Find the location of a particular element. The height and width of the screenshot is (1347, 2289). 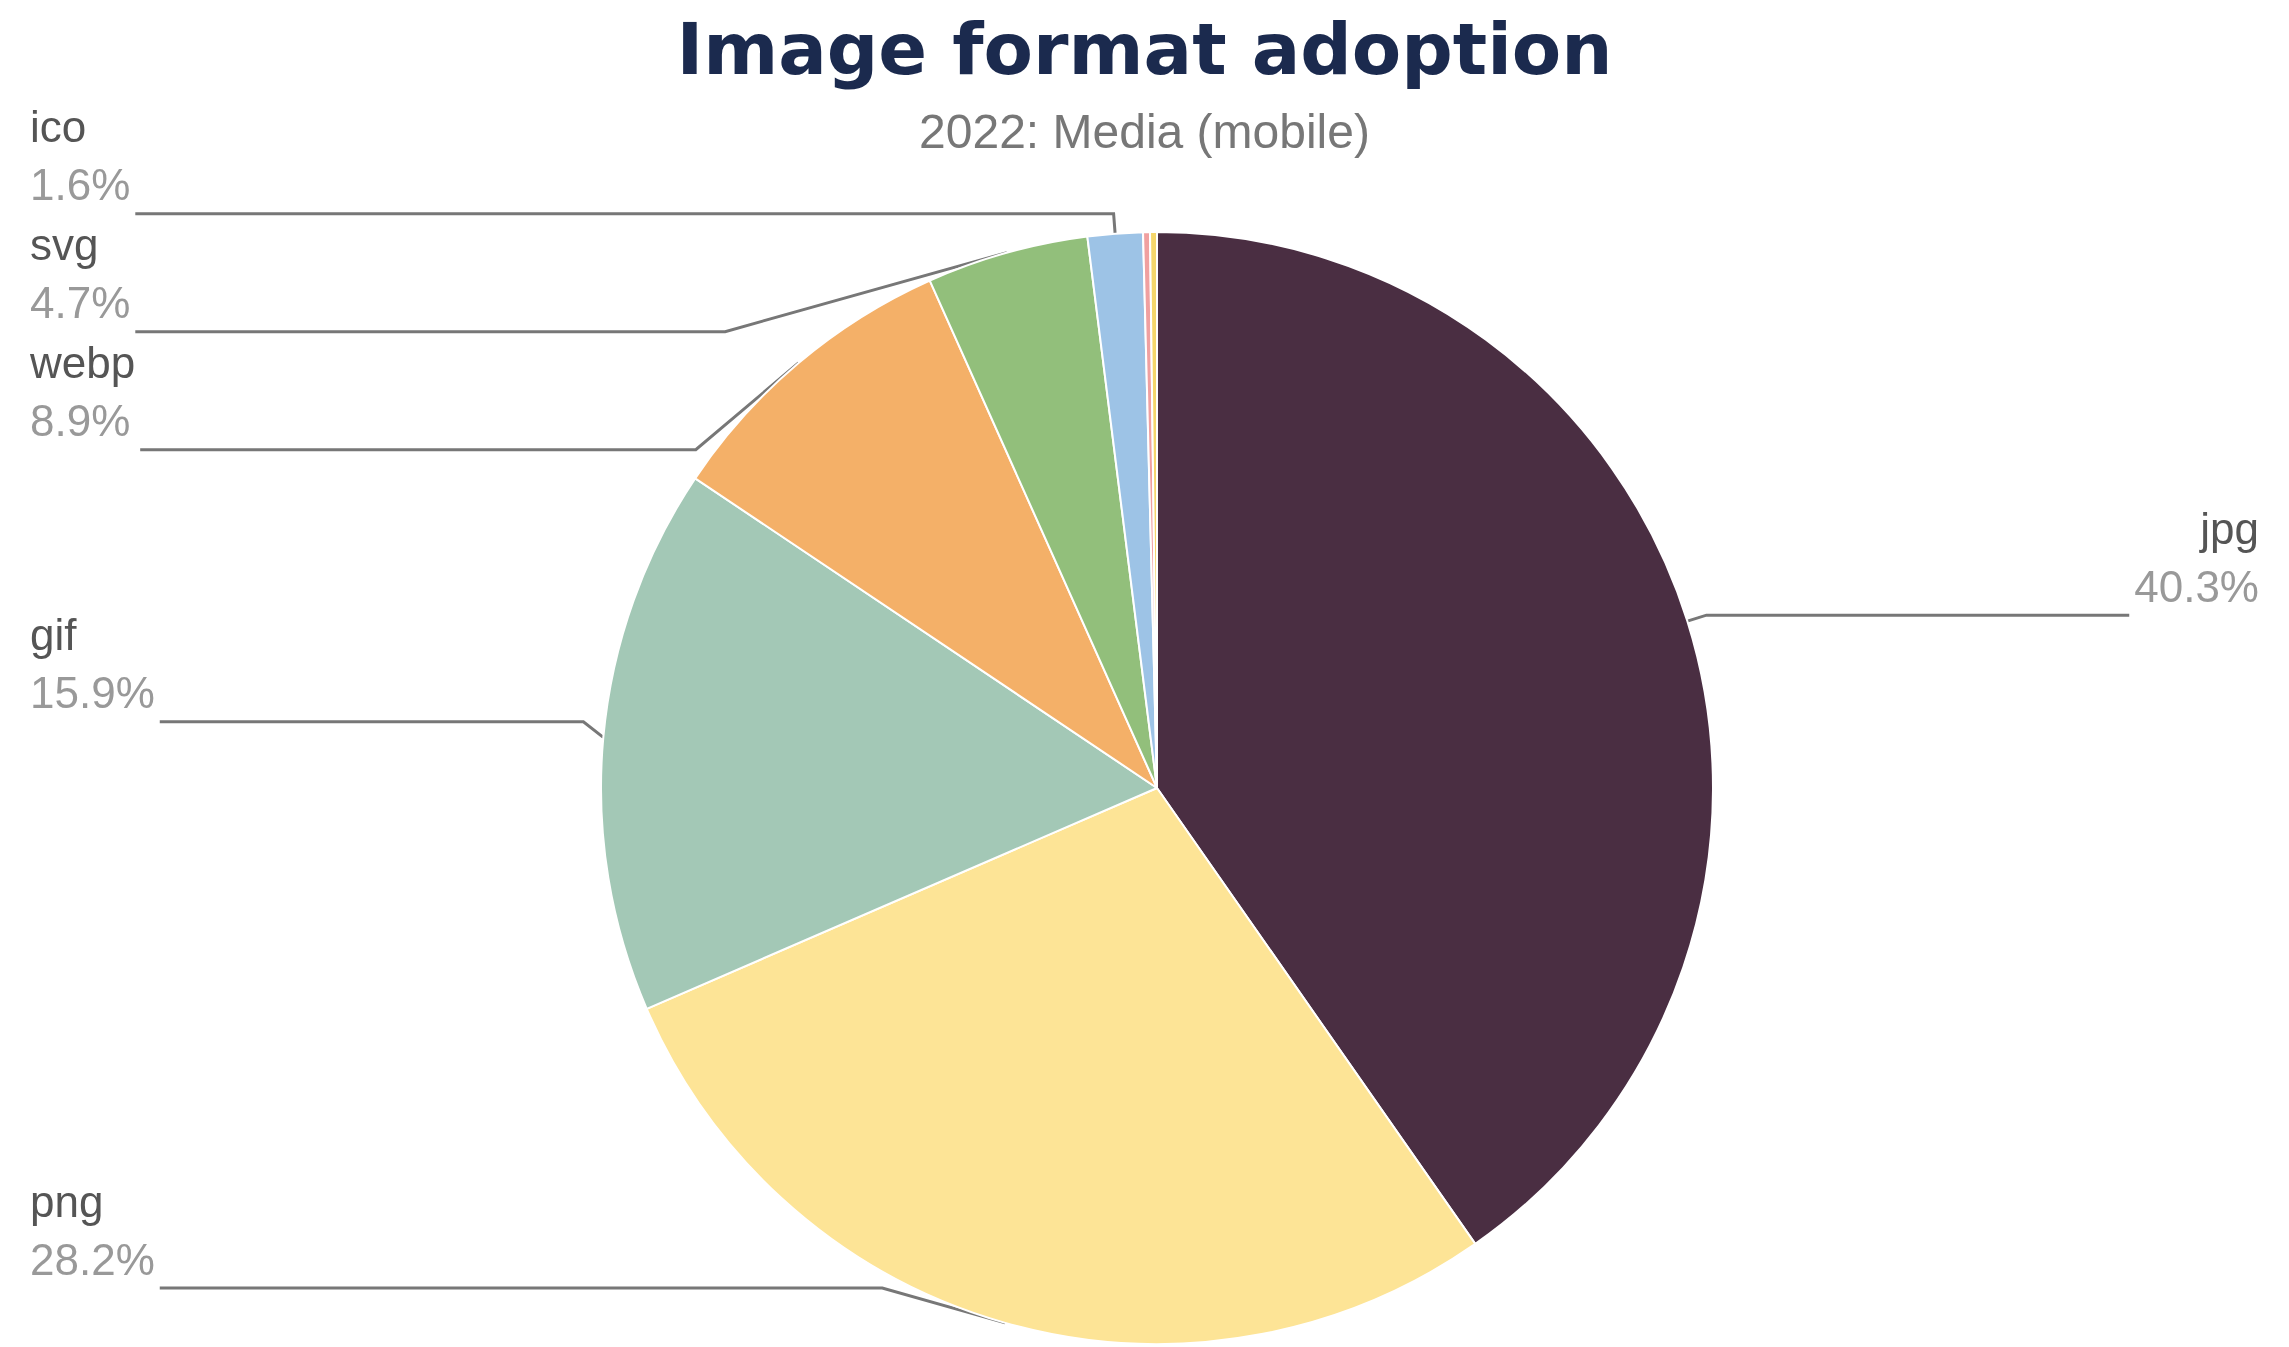

slice-label: ico is located at coordinates (58, 127).